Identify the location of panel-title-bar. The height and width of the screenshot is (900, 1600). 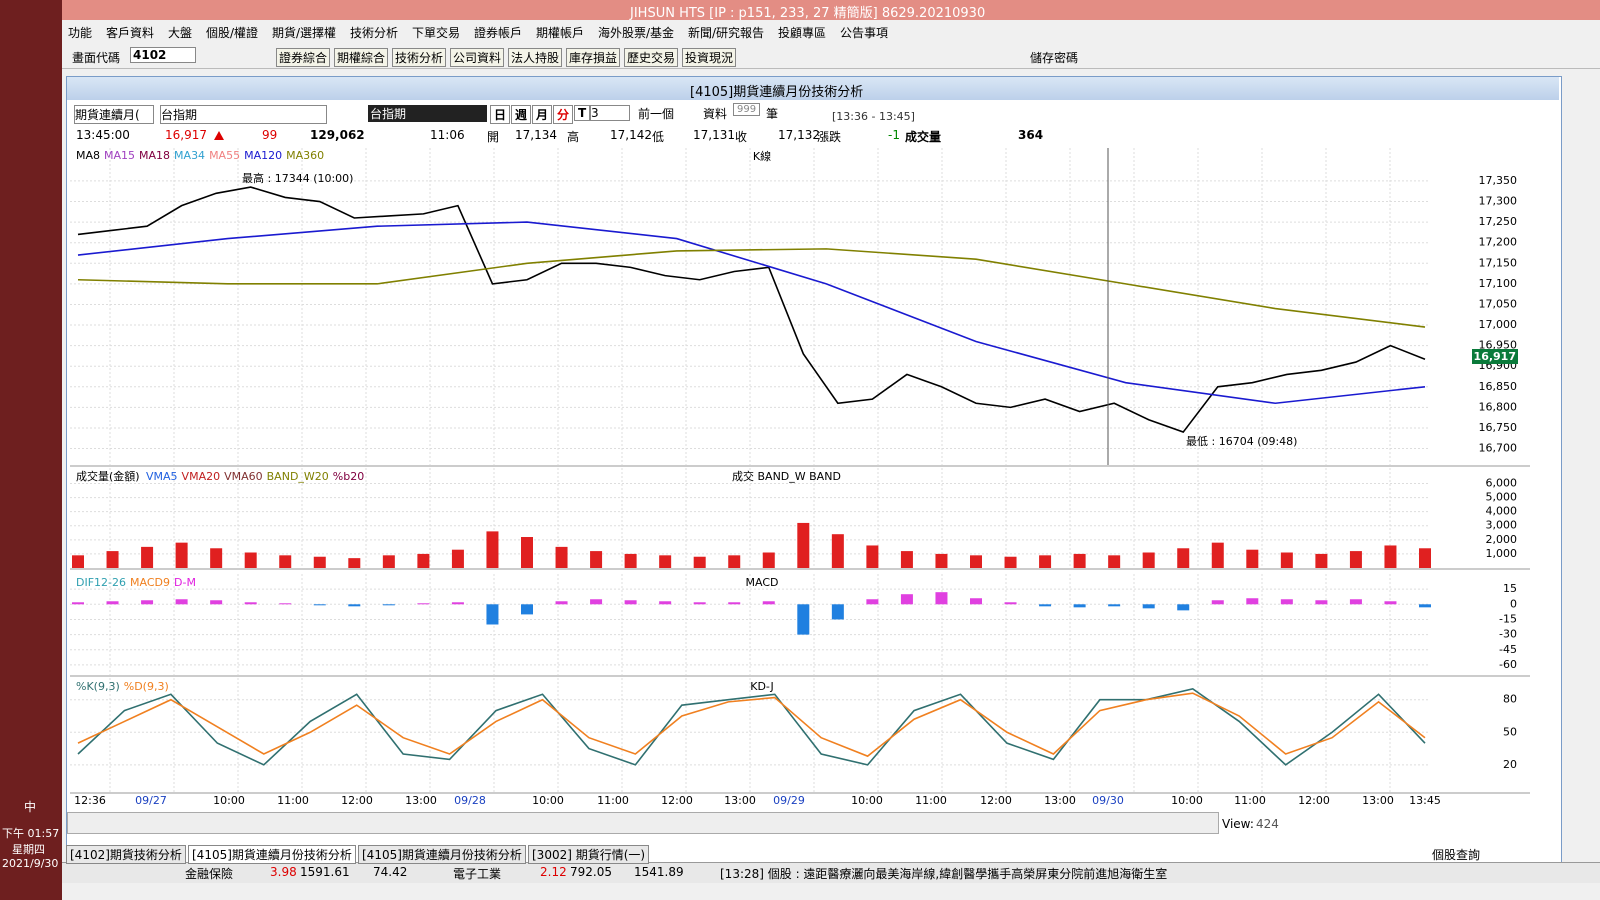
(813, 88).